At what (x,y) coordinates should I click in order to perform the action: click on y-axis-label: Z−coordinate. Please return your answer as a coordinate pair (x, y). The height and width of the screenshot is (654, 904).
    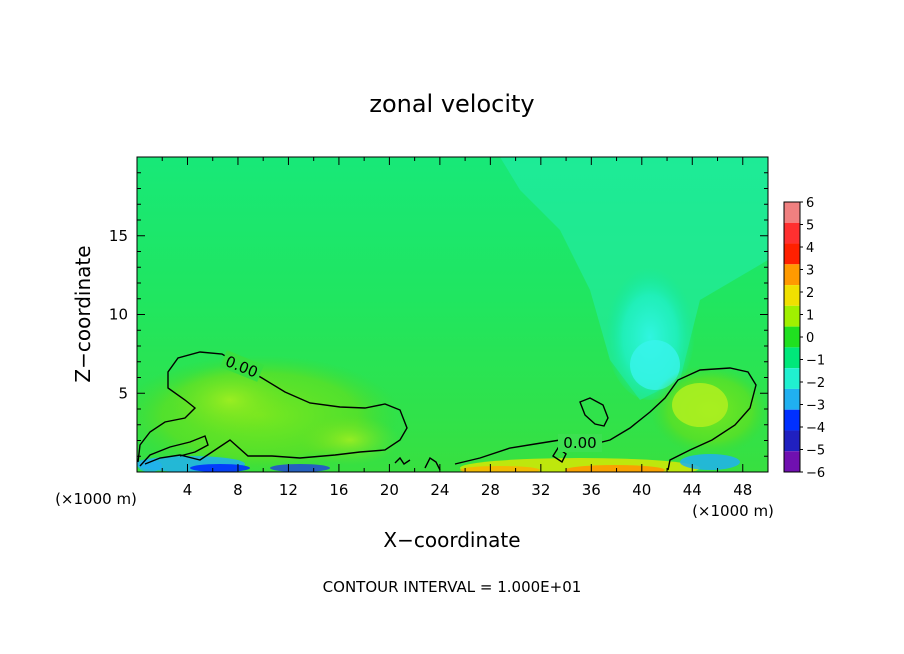
    Looking at the image, I should click on (83, 313).